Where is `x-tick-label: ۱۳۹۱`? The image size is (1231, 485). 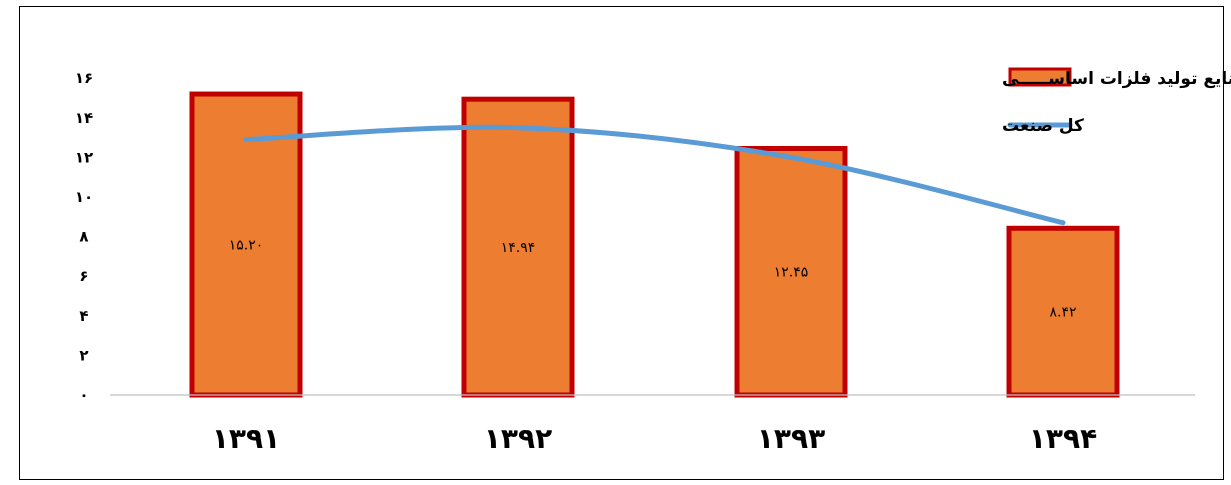 x-tick-label: ۱۳۹۱ is located at coordinates (246, 438).